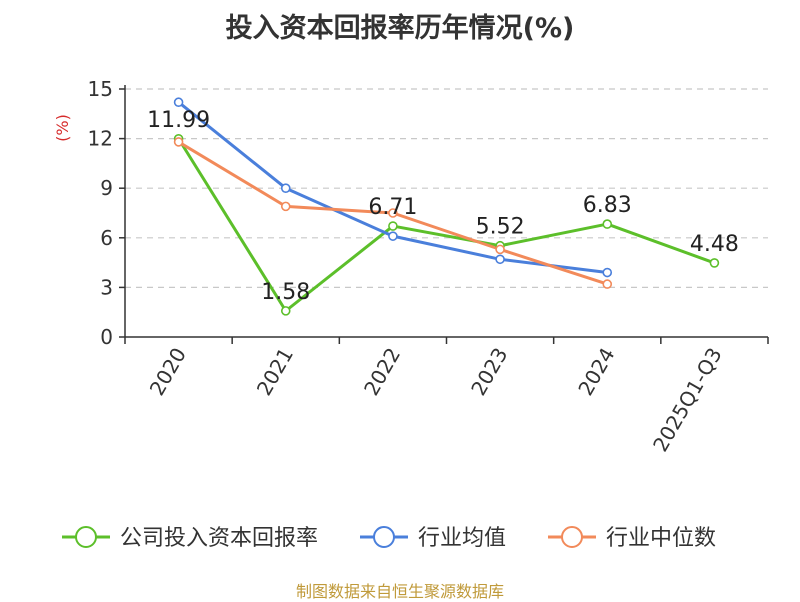 The height and width of the screenshot is (602, 800). What do you see at coordinates (714, 244) in the screenshot?
I see `data-label-5: 4.48` at bounding box center [714, 244].